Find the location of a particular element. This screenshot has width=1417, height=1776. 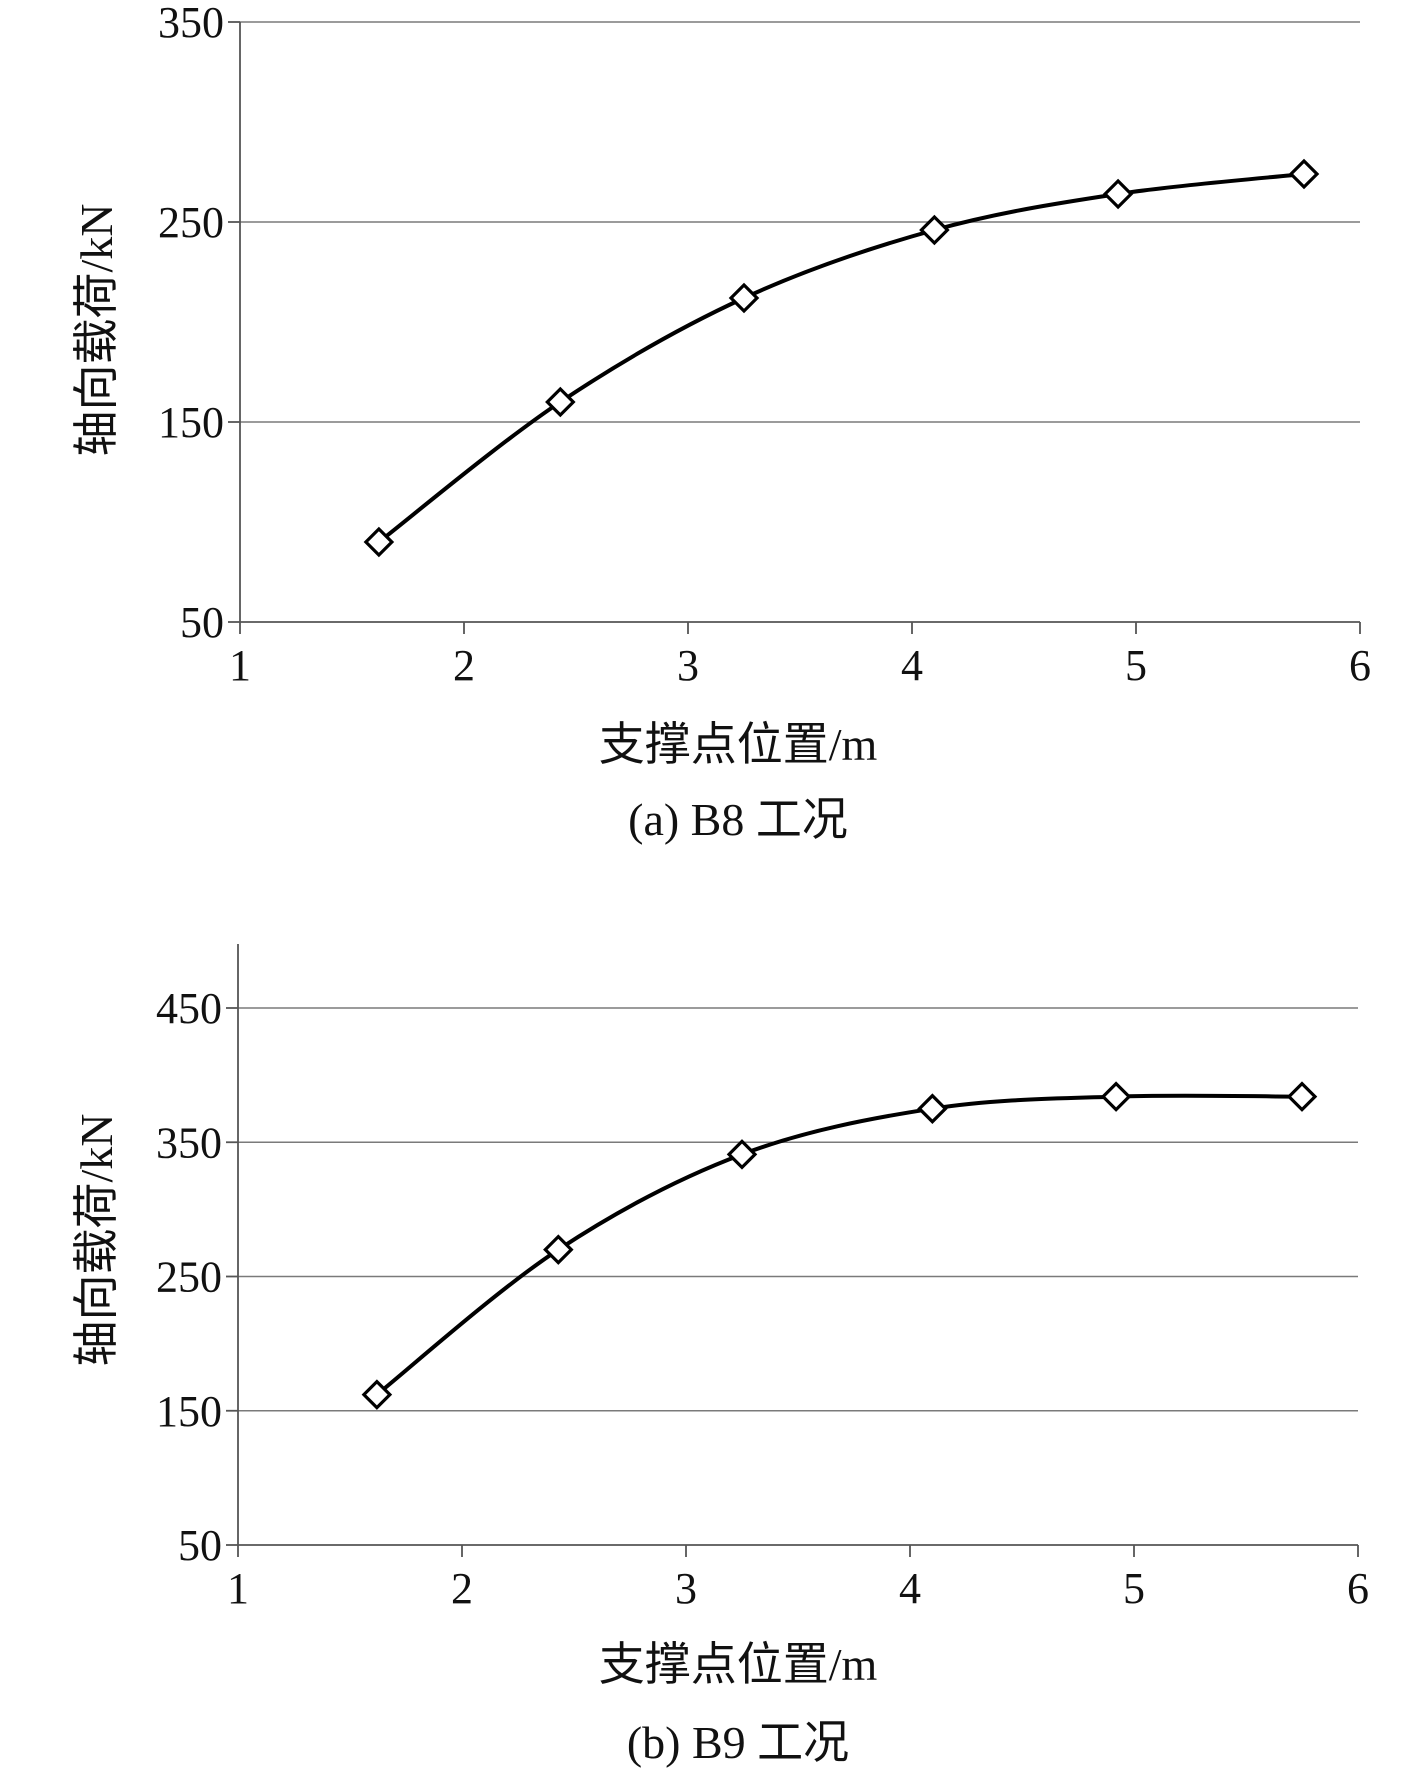

chart-a-y-tick-label: 250 is located at coordinates (191, 222).